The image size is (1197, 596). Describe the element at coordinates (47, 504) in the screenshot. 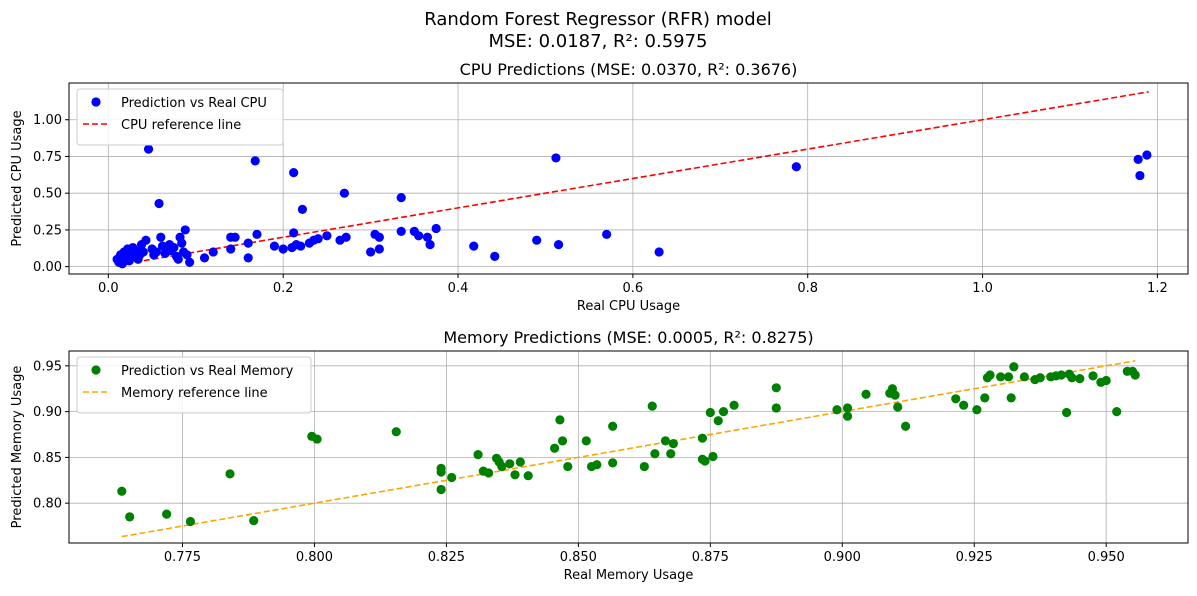

I see `memory-y-tick-label-0: 0.80` at that location.